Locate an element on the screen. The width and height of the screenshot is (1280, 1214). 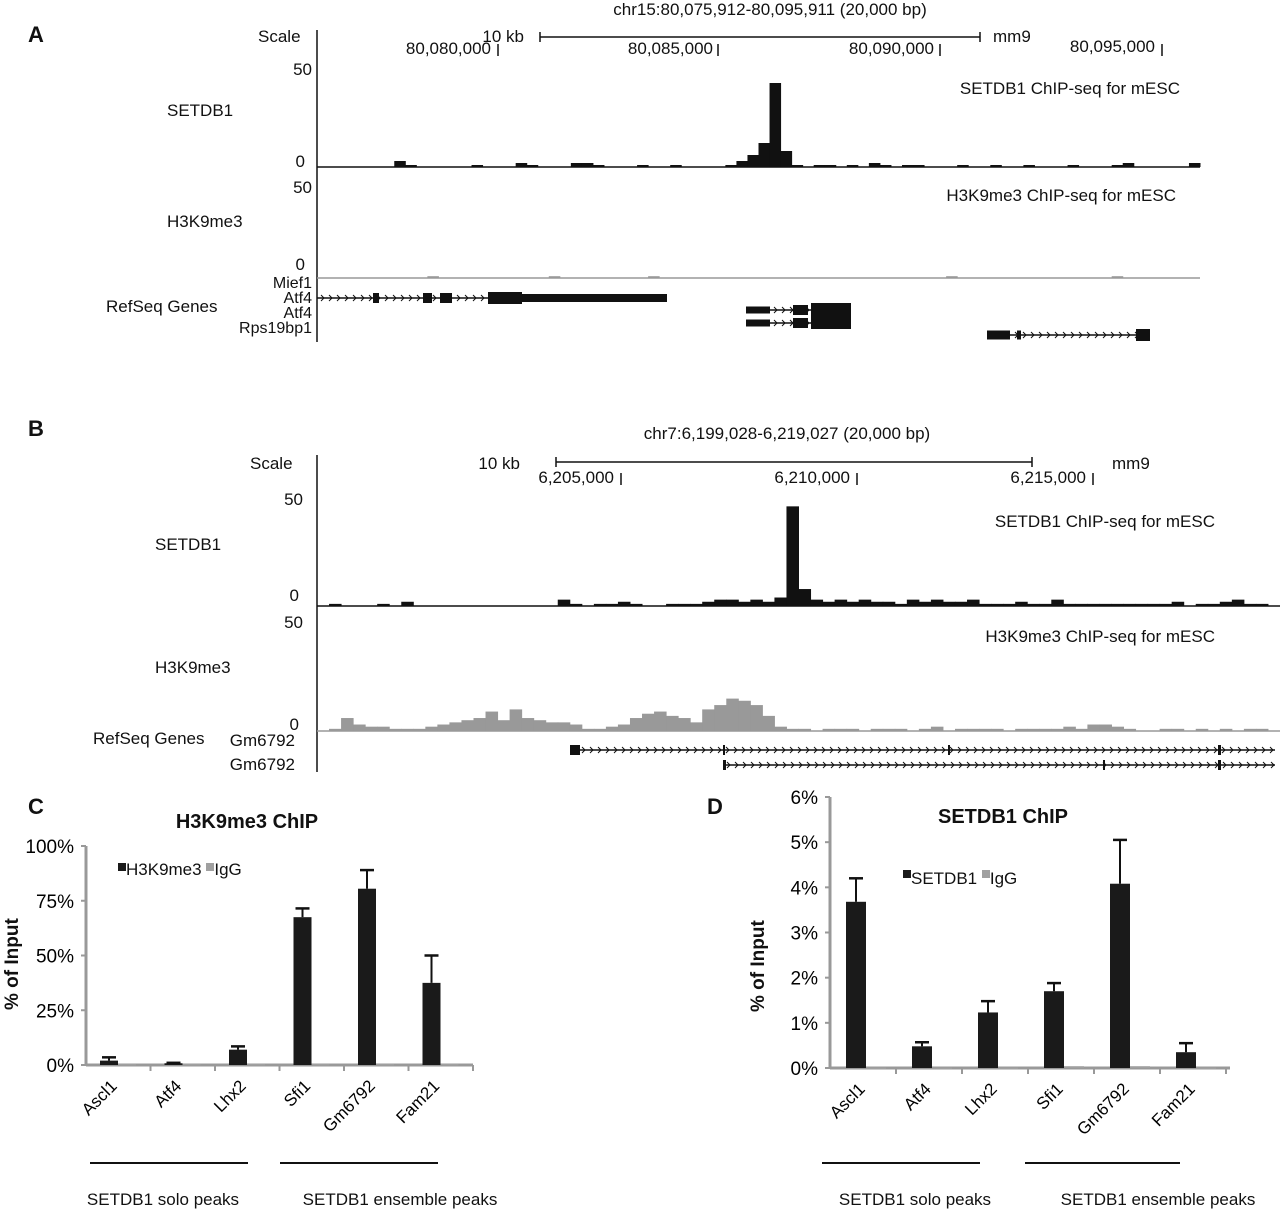
gene-atf4-2-strand-arrow is located at coordinates (783, 323).